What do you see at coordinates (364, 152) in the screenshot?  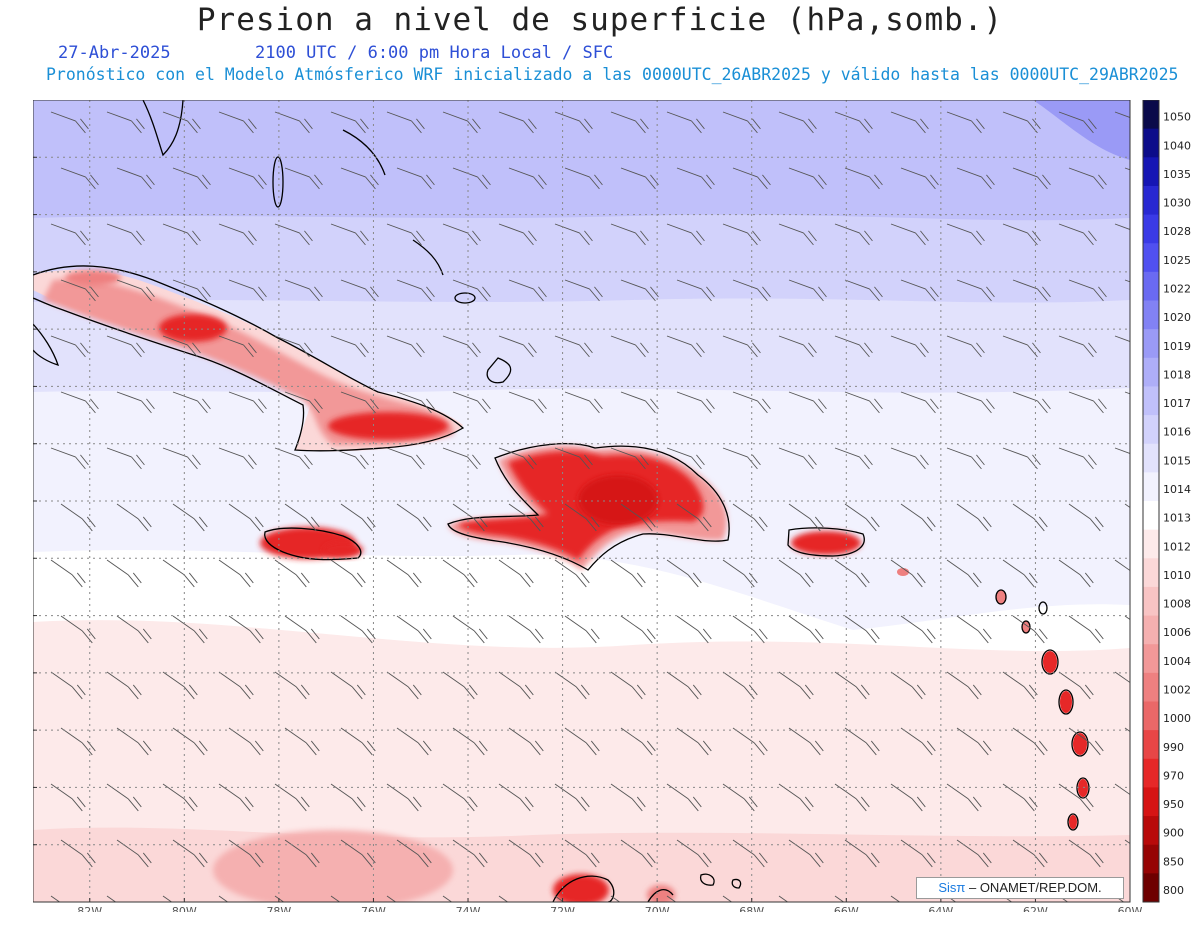 I see `bahamas-eleuthera` at bounding box center [364, 152].